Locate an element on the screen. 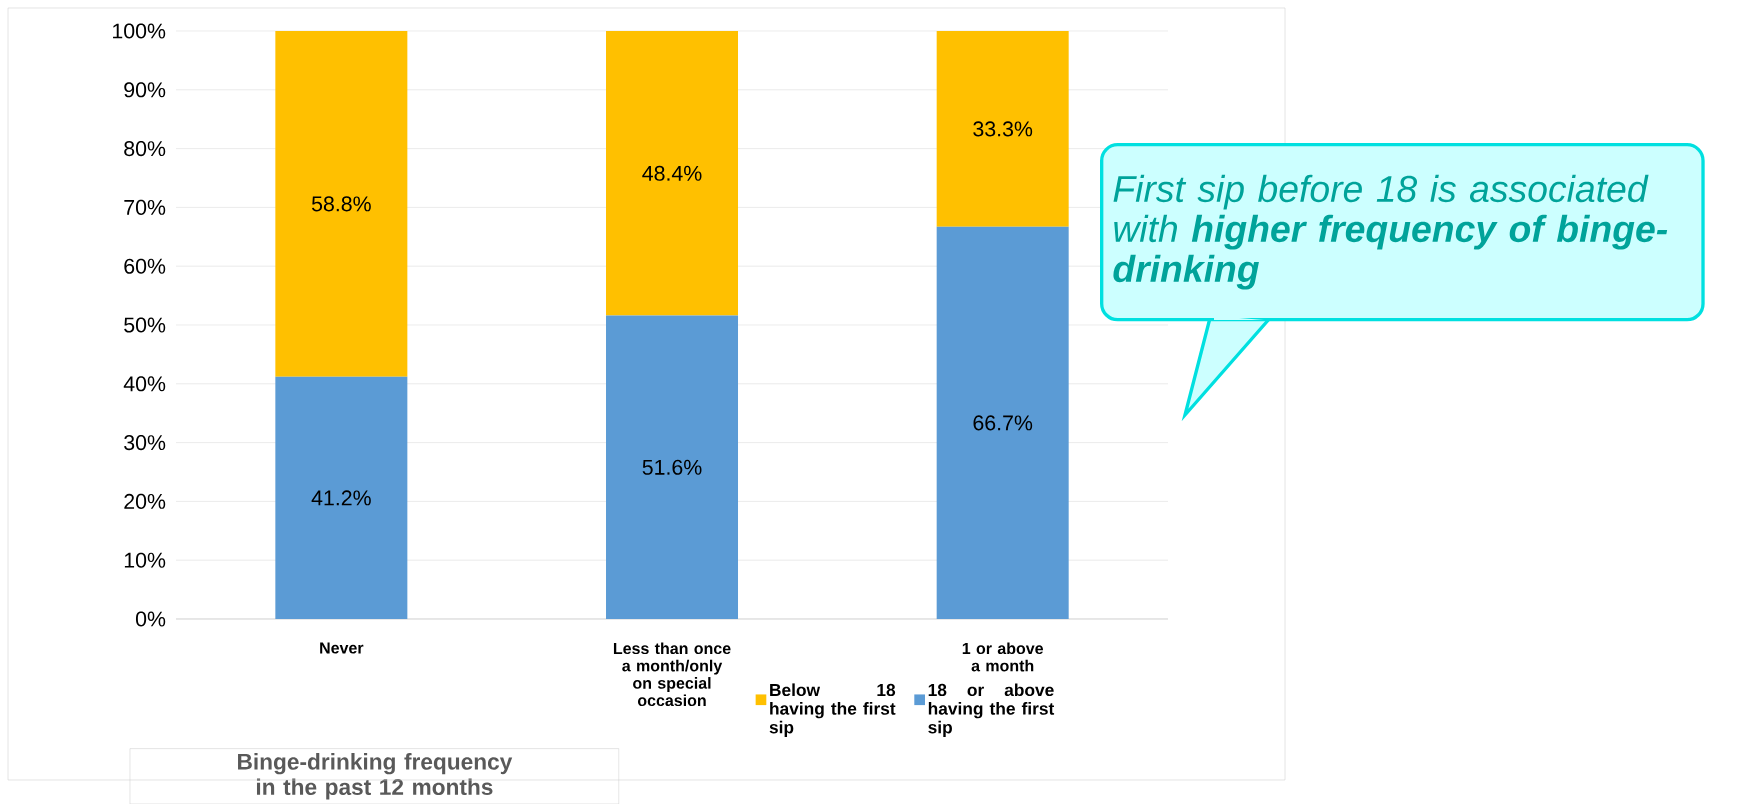 The image size is (1758, 804). data-label: 66.7% is located at coordinates (1003, 423).